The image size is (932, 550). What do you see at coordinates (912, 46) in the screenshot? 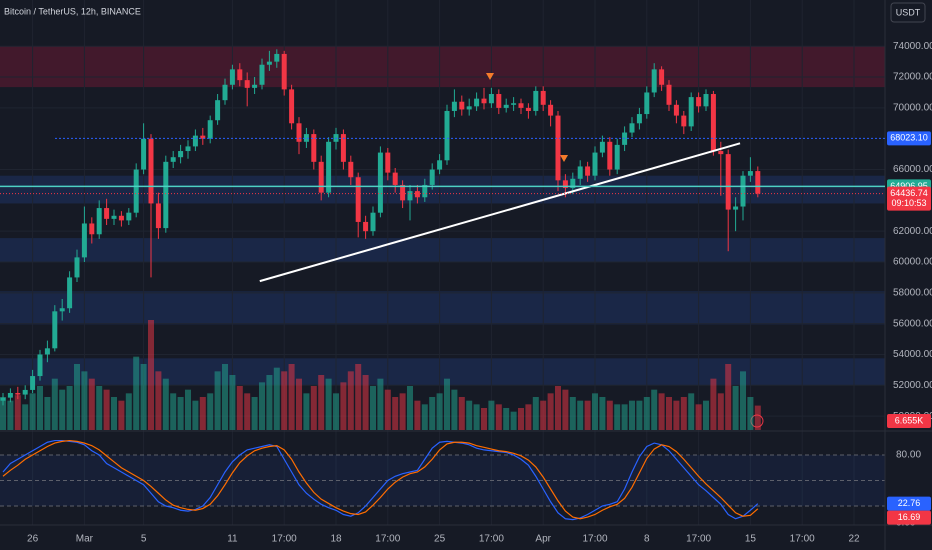
I see `y-tick-label: 74000.00` at bounding box center [912, 46].